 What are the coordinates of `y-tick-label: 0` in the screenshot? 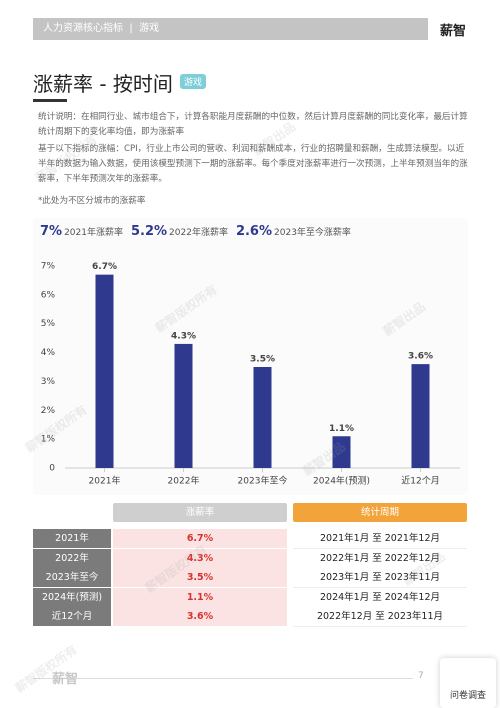 It's located at (52, 469).